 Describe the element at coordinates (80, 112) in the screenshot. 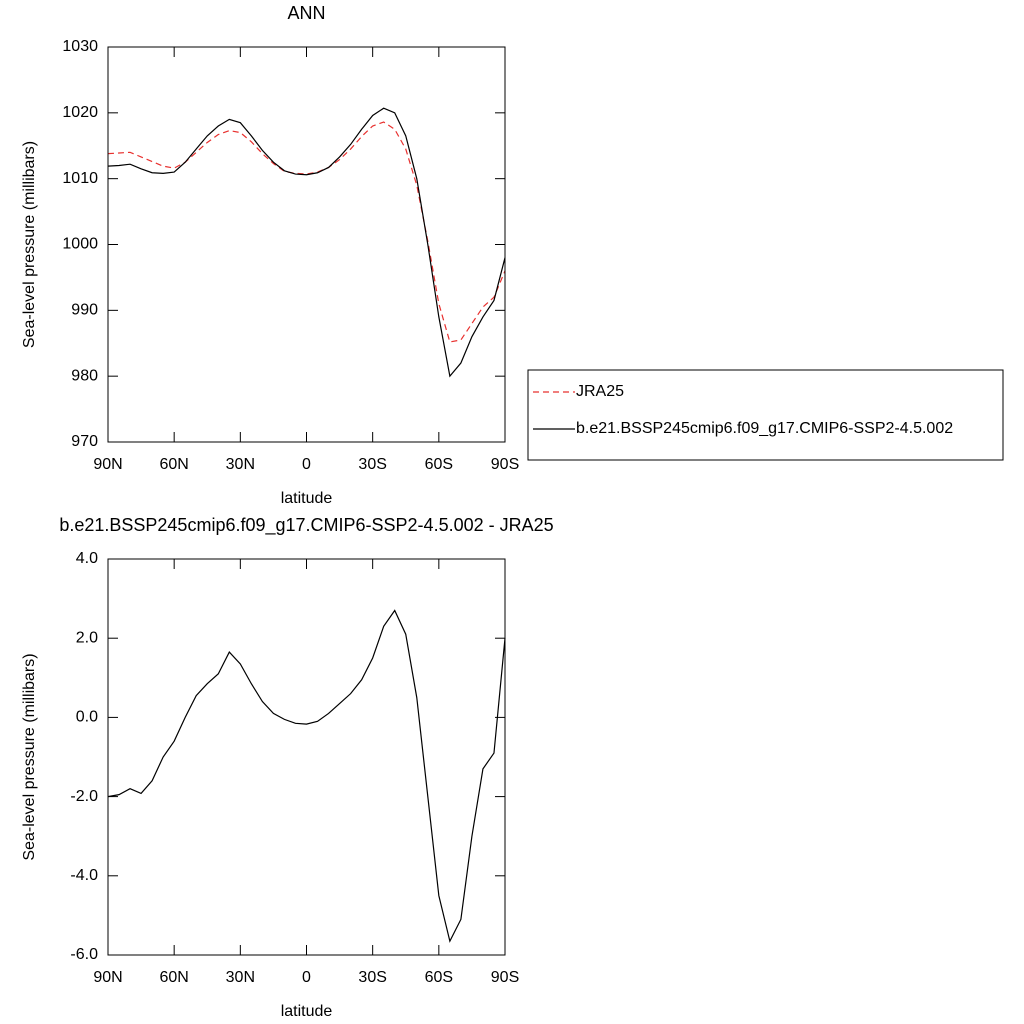

I see `y-tick-label: 1020` at that location.